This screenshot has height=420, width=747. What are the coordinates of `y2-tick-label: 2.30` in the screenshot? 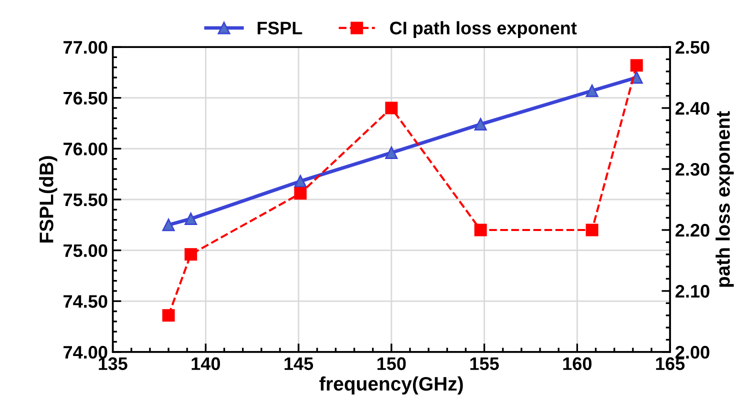 It's located at (693, 169).